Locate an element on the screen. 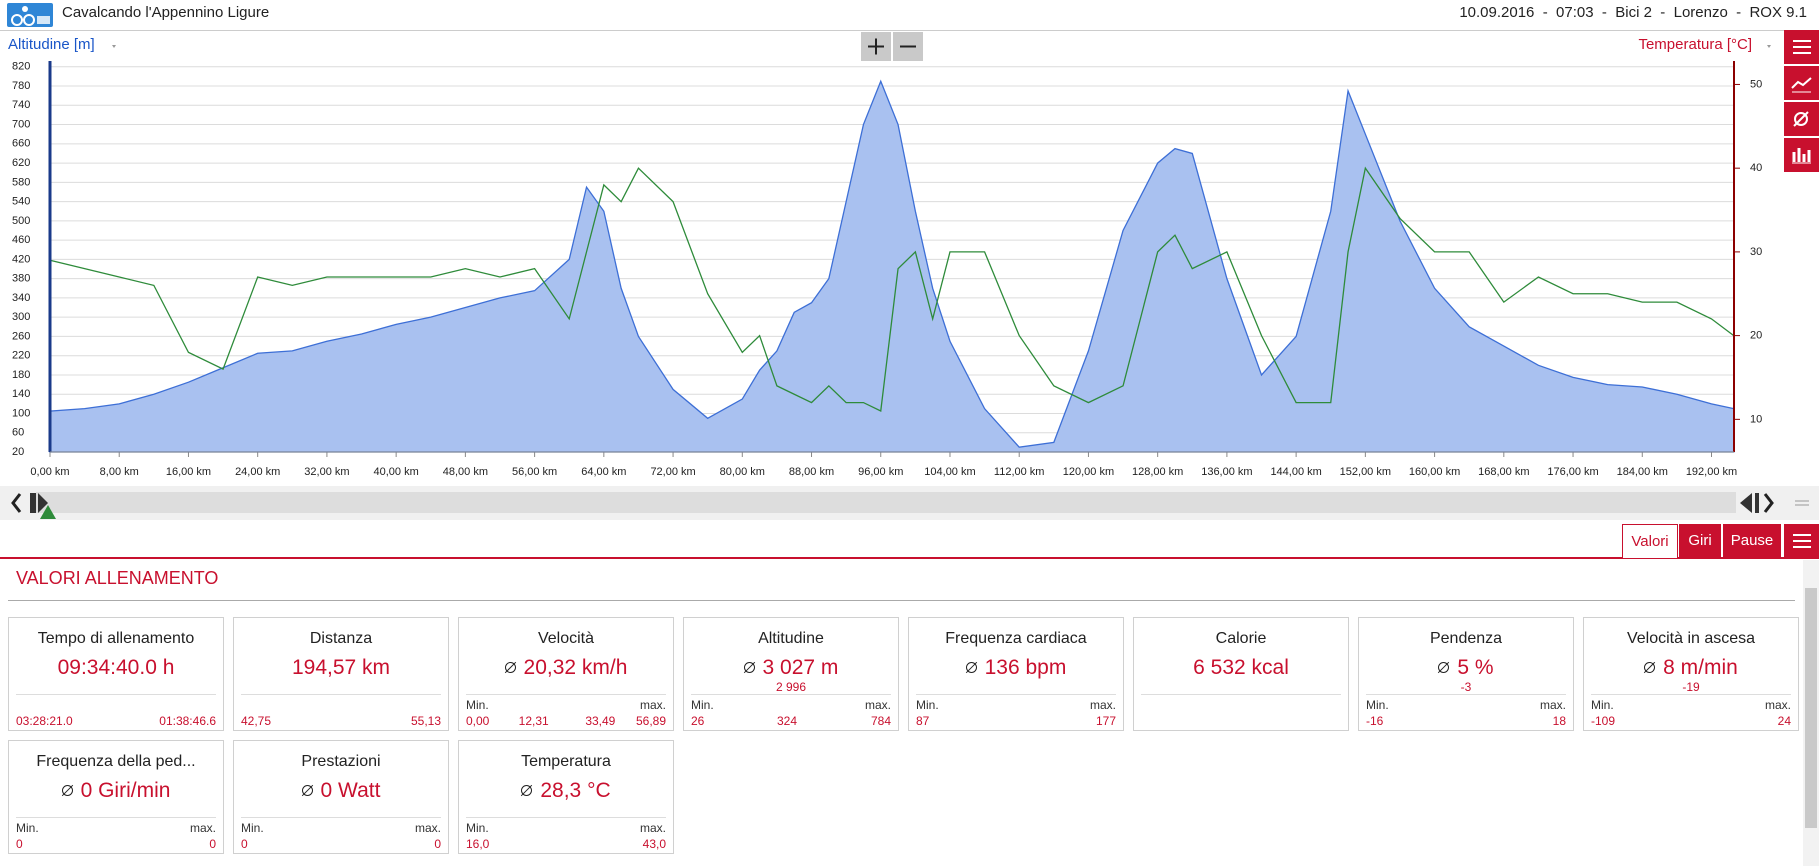 This screenshot has height=866, width=1819. tile-title: Calorie is located at coordinates (1241, 638).